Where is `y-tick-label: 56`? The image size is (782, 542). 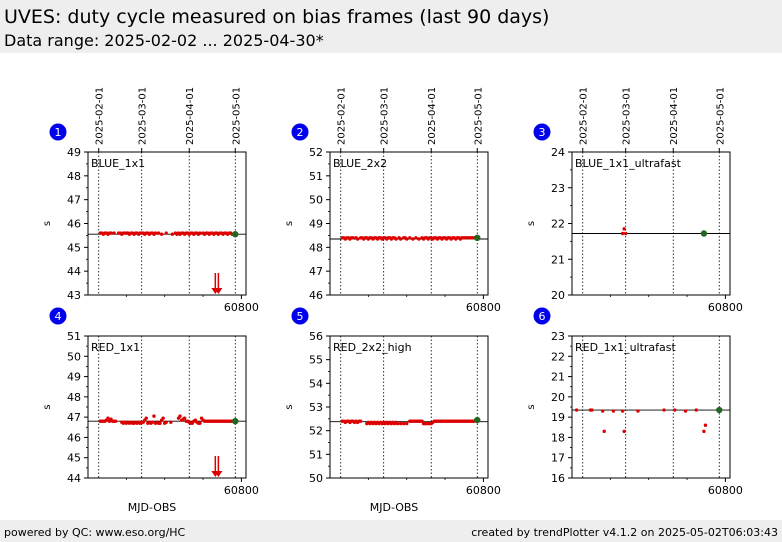
y-tick-label: 56 is located at coordinates (316, 336).